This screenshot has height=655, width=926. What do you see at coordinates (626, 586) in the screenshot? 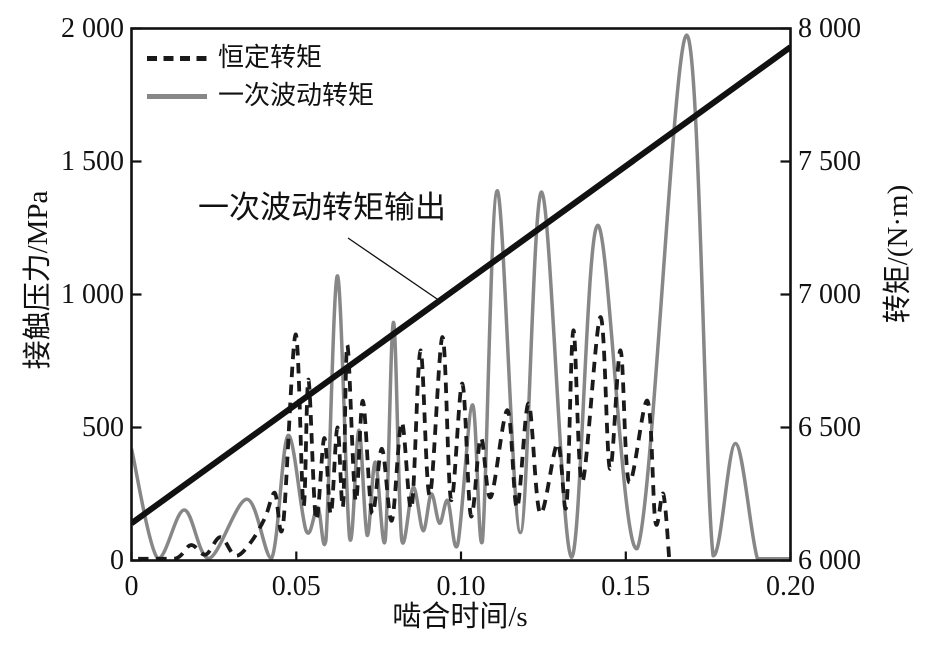
I see `x-tick-label: 0.15` at bounding box center [626, 586].